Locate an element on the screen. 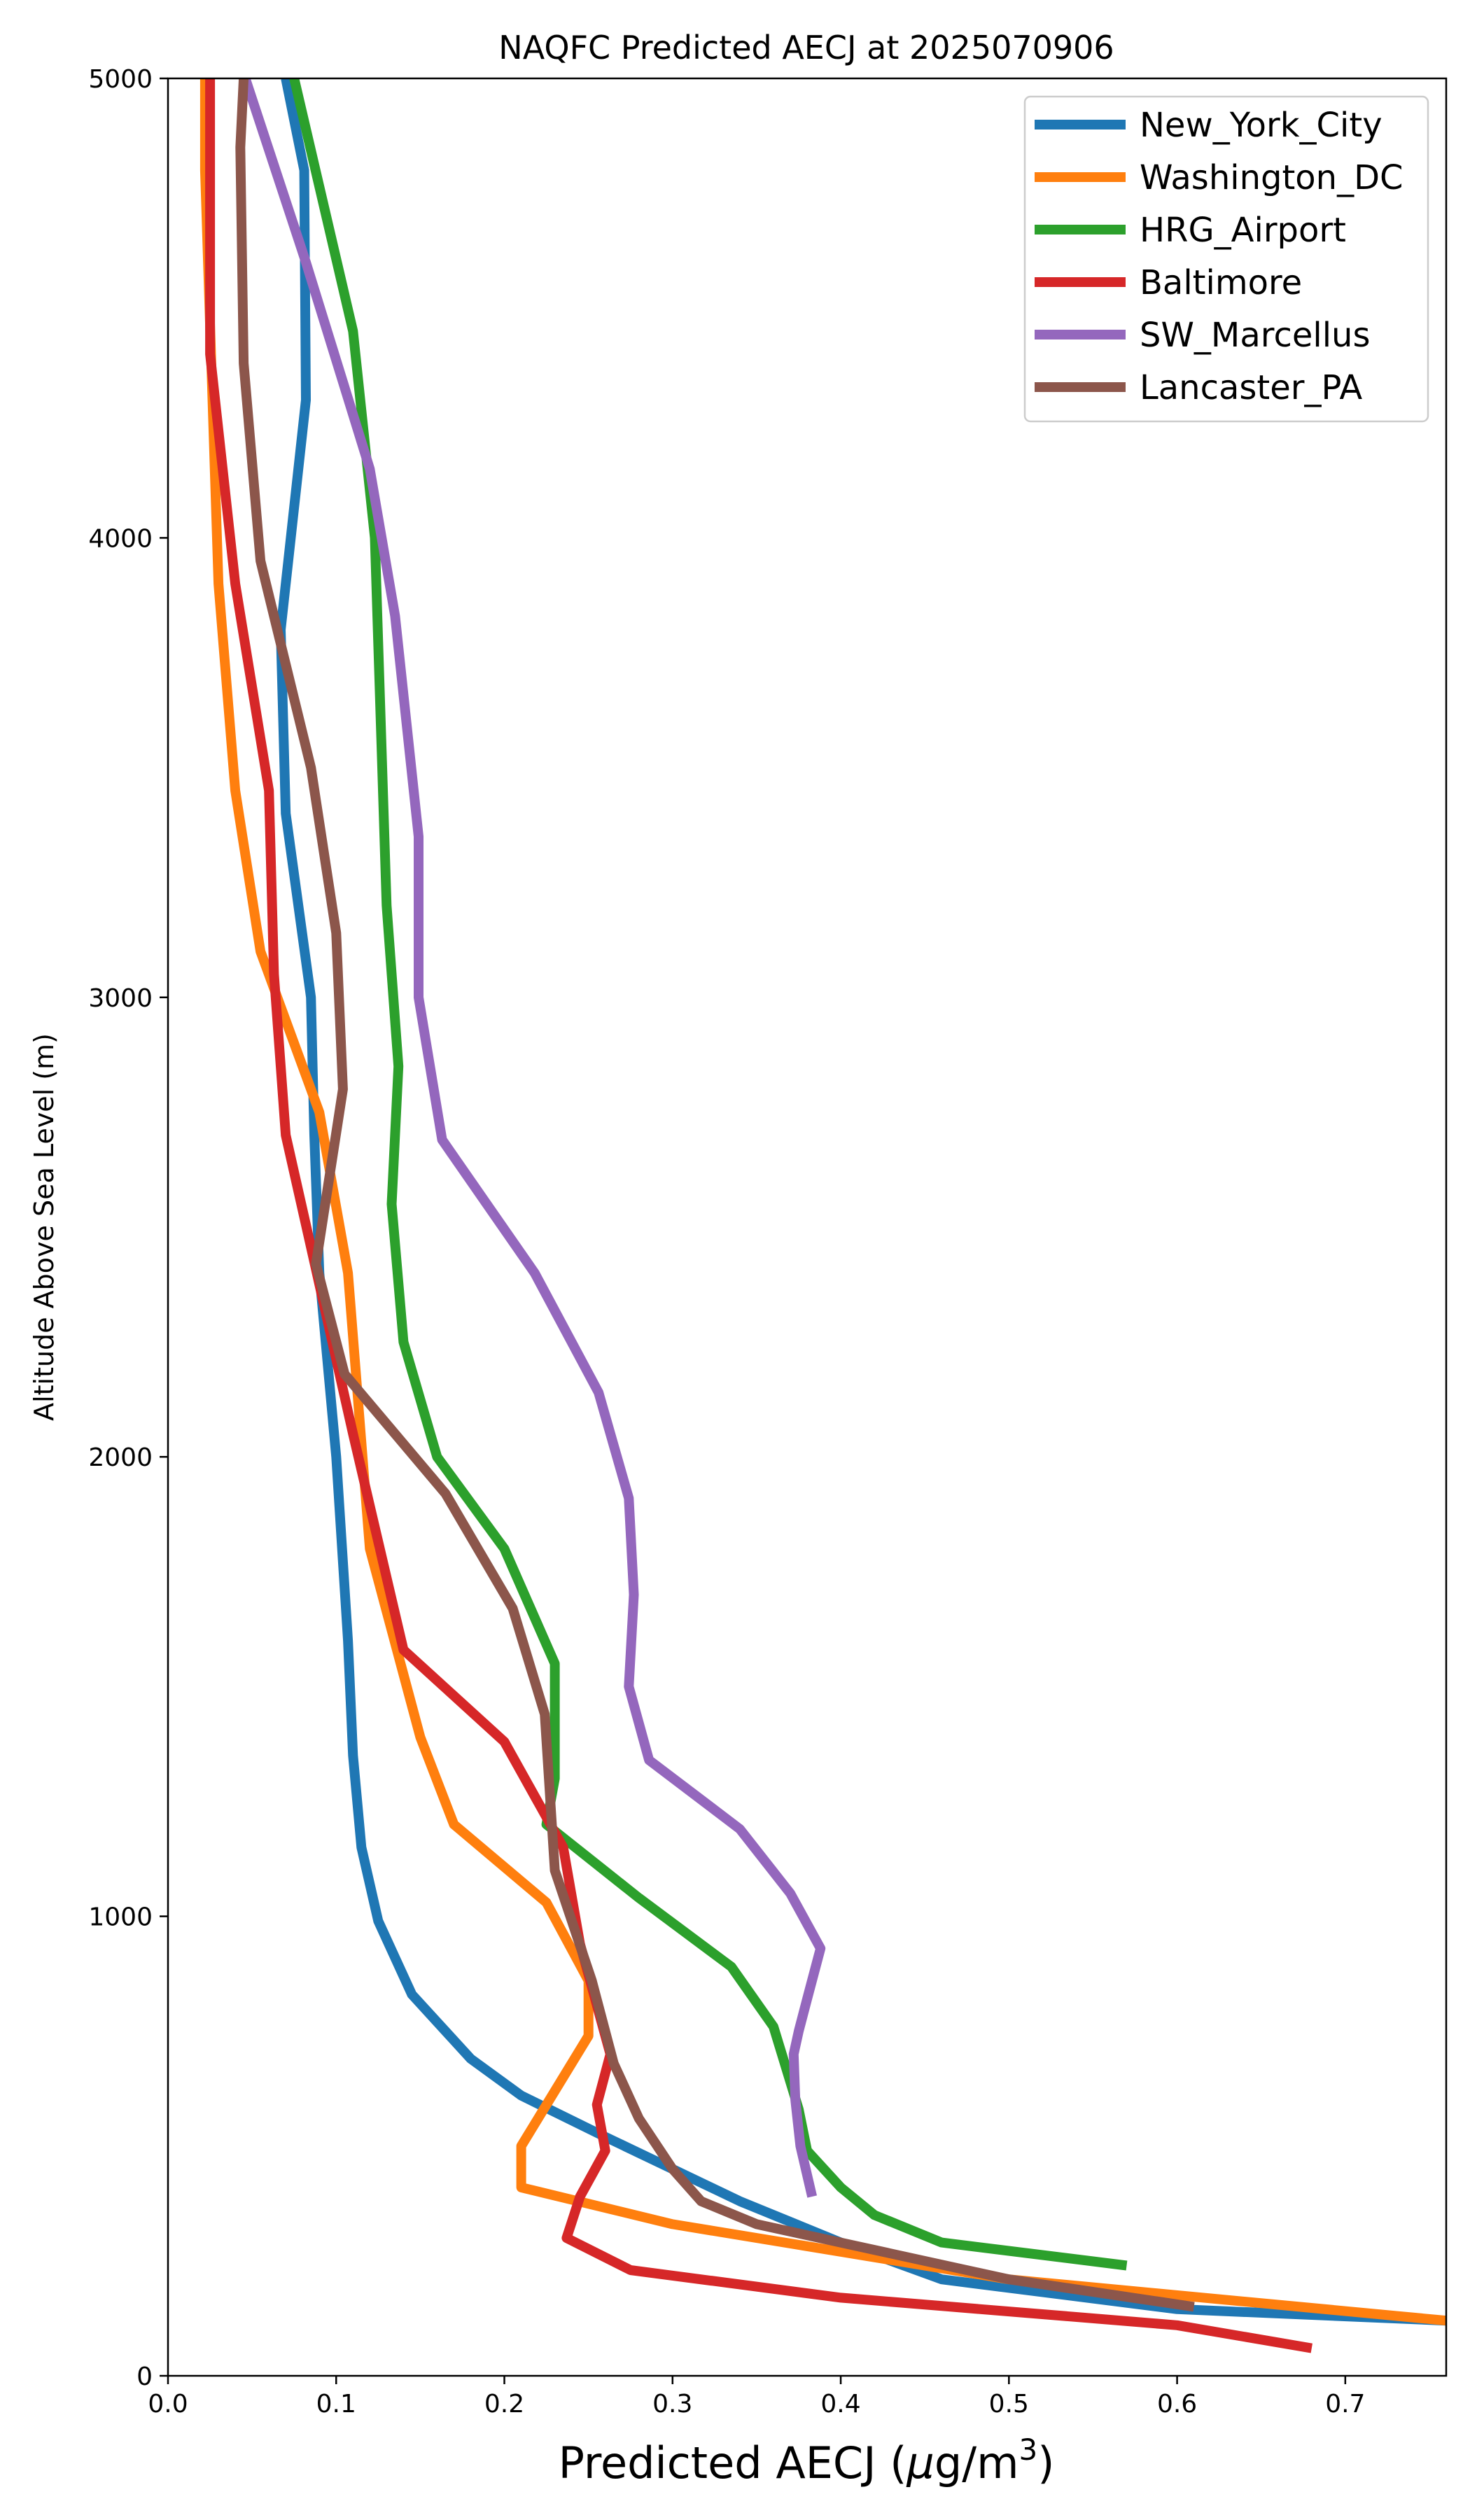 Image resolution: width=1470 pixels, height=2520 pixels. x-axis-ticks: 0.0 0.1 0.2 0.3 0.4 0.5 0.6 0.7 is located at coordinates (756, 2397).